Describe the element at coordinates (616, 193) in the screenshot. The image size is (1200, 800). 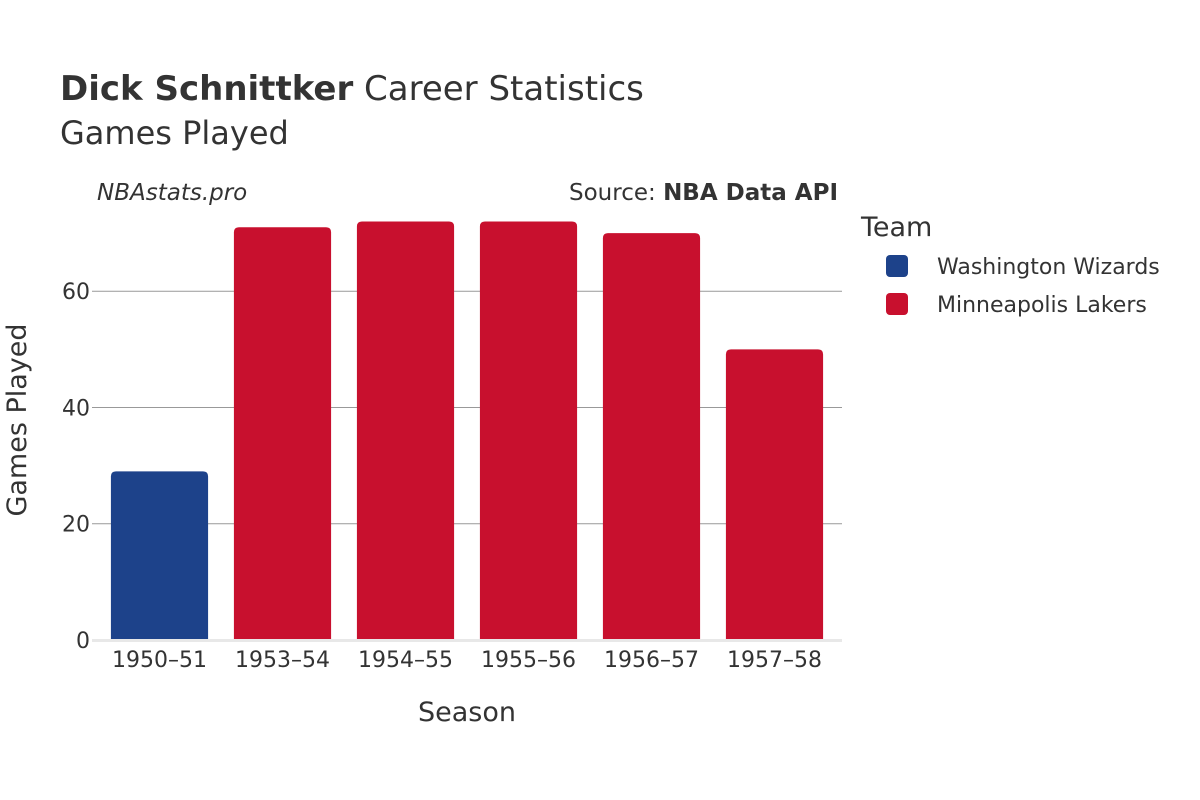
I see `source-prefix: Source:` at that location.